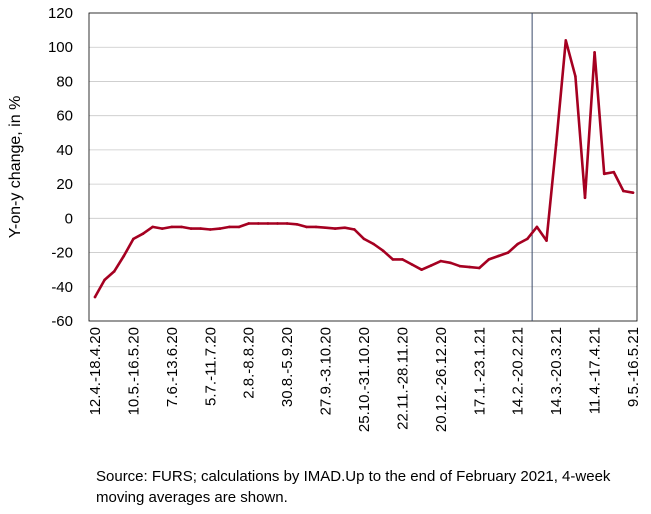 The image size is (651, 514). What do you see at coordinates (64, 81) in the screenshot?
I see `y-tick-label: 80` at bounding box center [64, 81].